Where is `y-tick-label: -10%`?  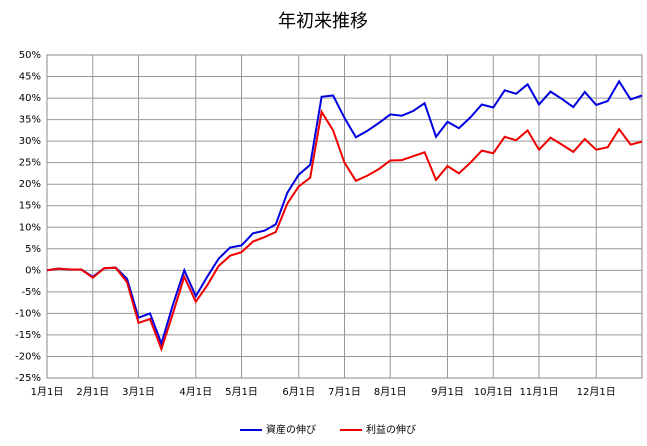 y-tick-label: -10% is located at coordinates (28, 313).